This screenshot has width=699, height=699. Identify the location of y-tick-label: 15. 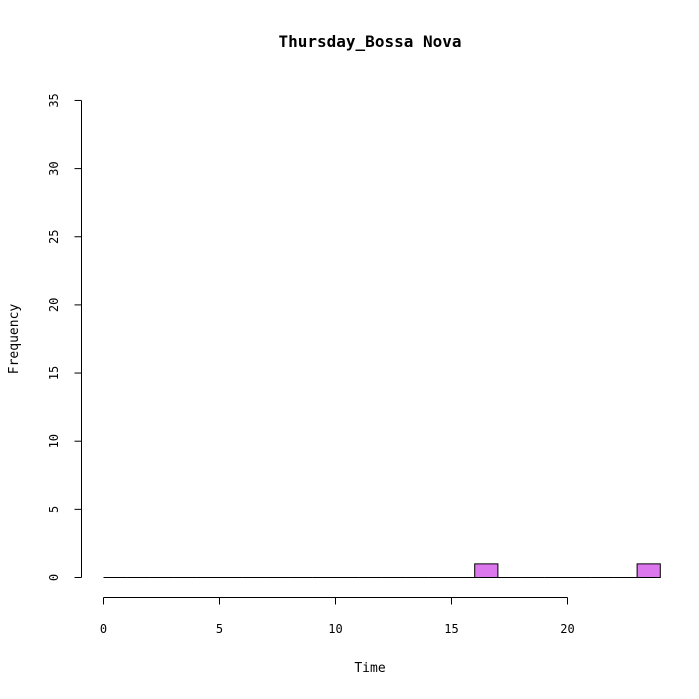
(54, 373).